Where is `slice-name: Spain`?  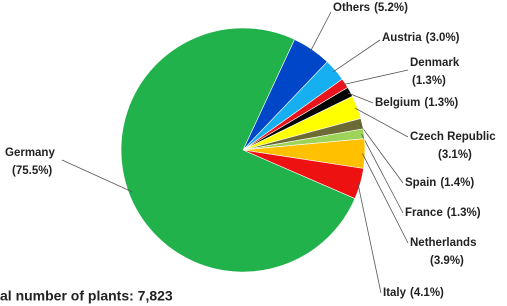
slice-name: Spain is located at coordinates (420, 183).